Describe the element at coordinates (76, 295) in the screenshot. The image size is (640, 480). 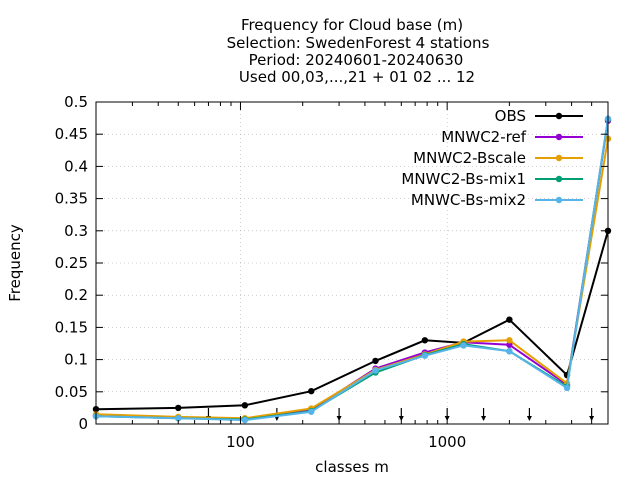
I see `y-tick-label: 0.2` at that location.